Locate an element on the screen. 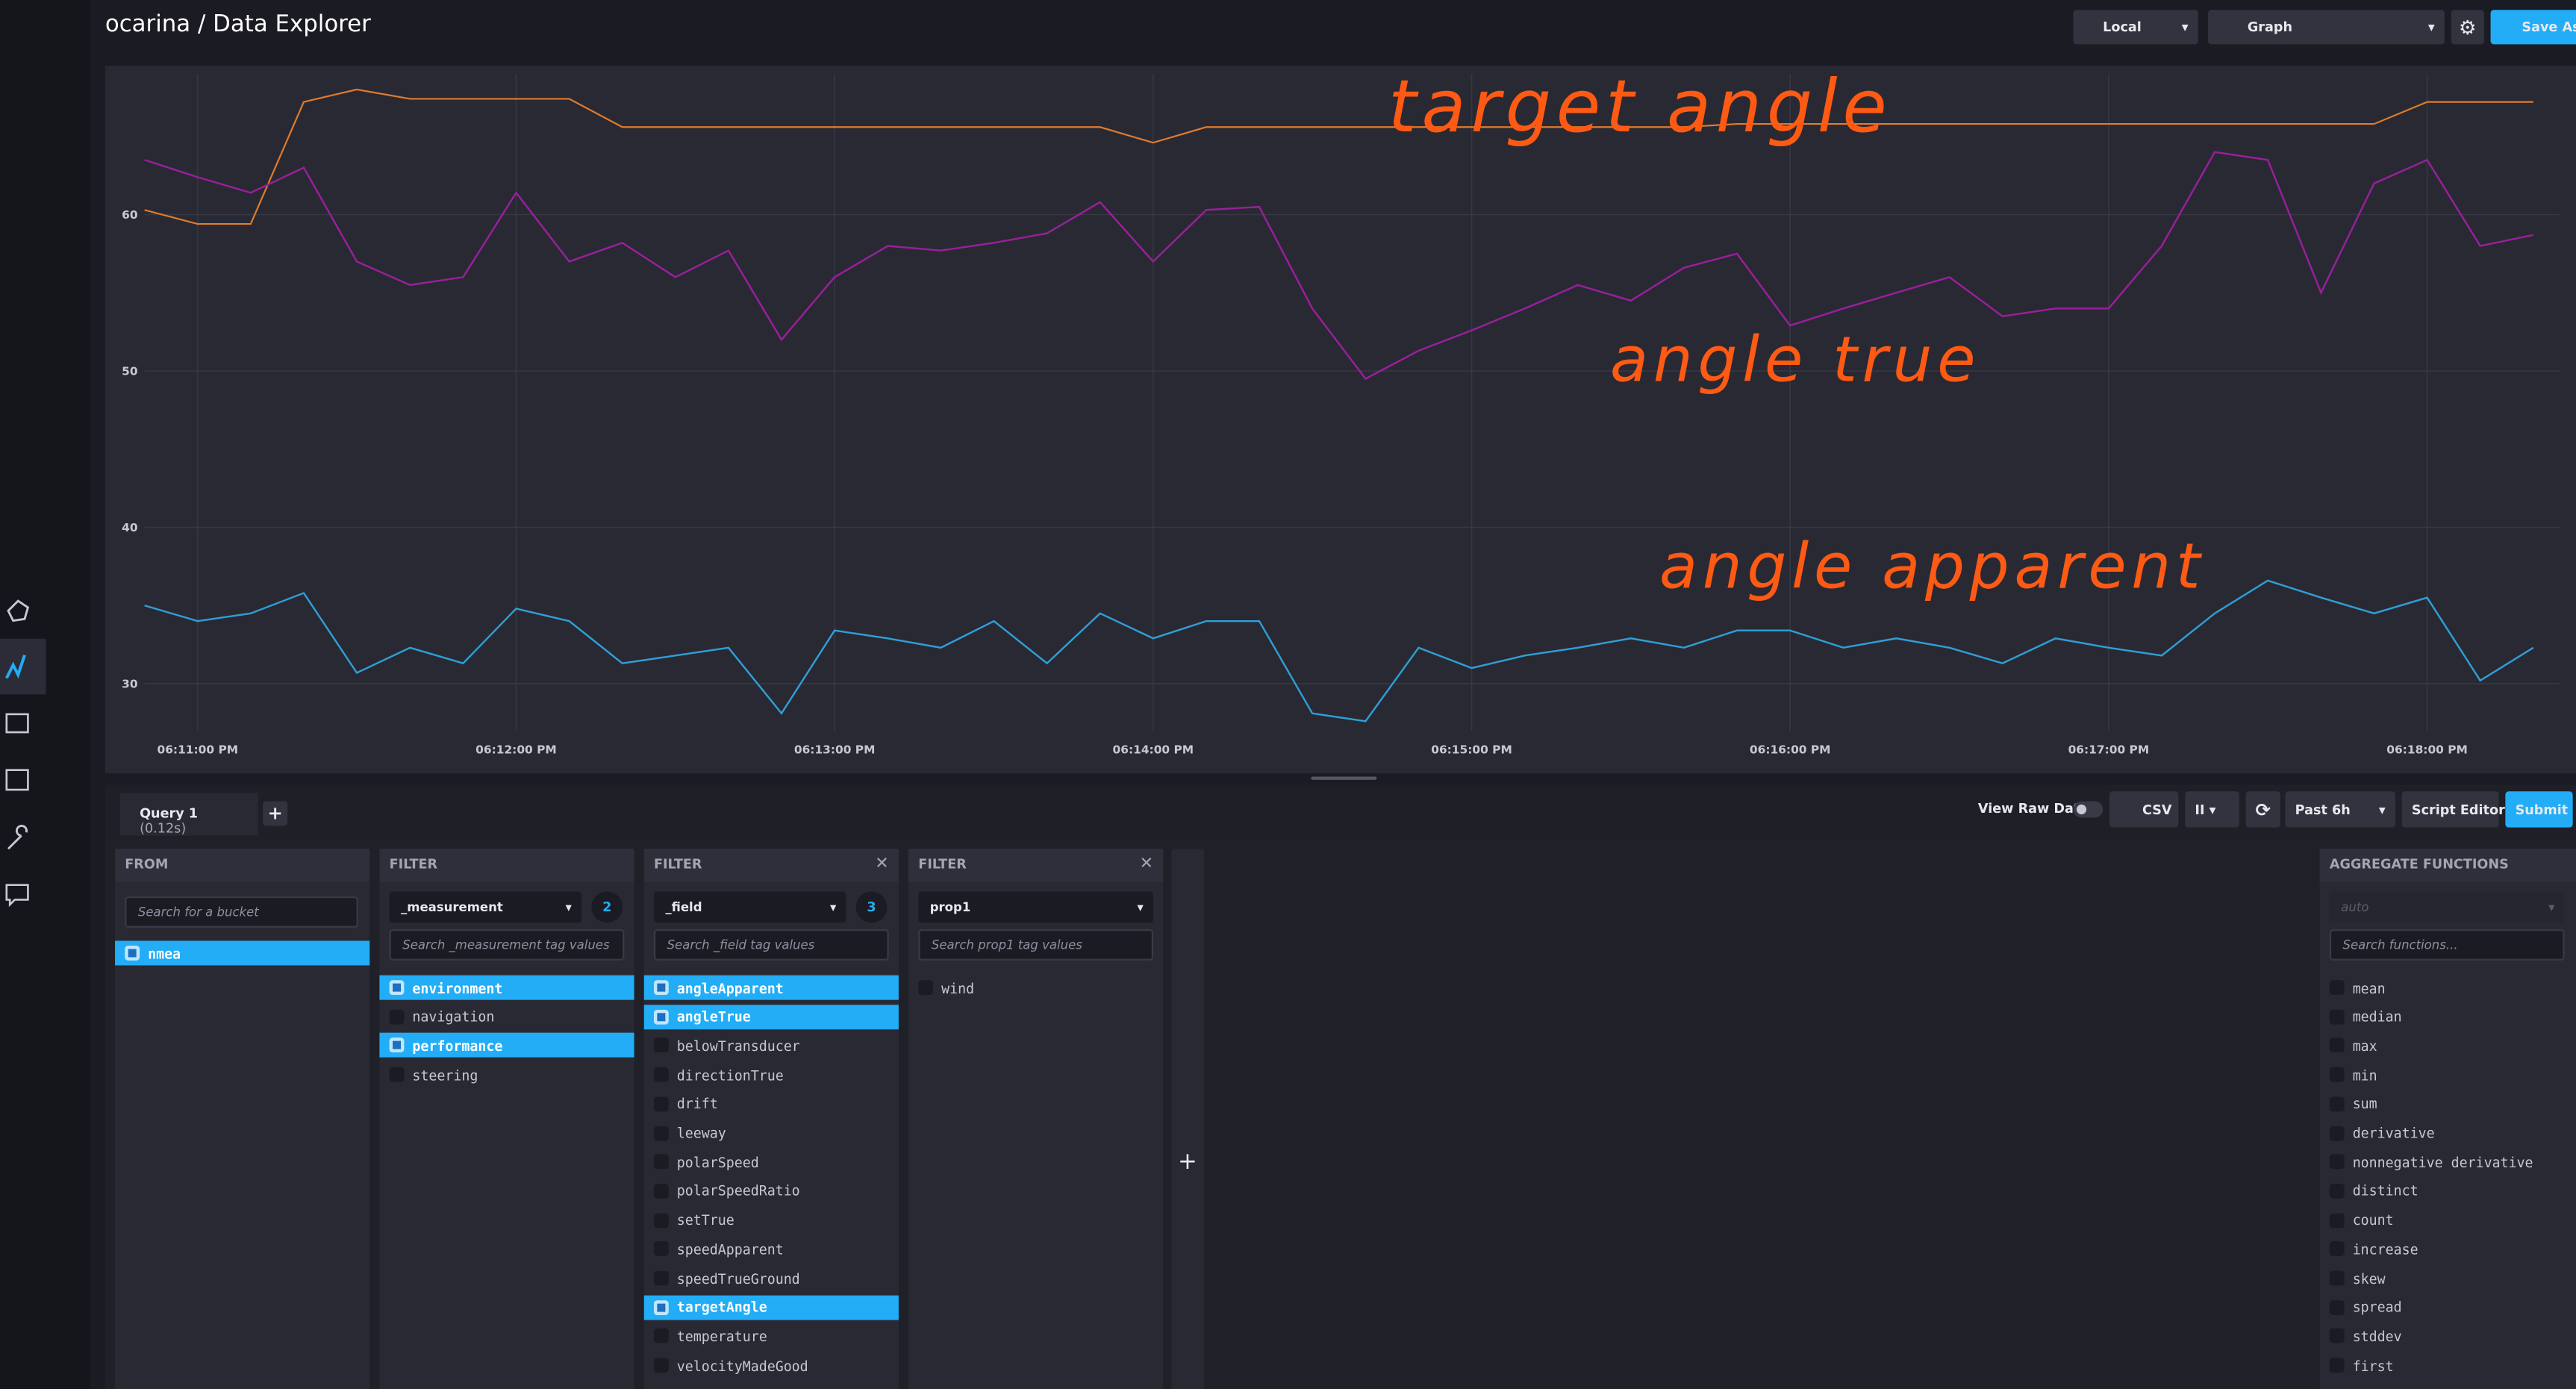 This screenshot has height=1389, width=2576. list-item: environment is located at coordinates (506, 987).